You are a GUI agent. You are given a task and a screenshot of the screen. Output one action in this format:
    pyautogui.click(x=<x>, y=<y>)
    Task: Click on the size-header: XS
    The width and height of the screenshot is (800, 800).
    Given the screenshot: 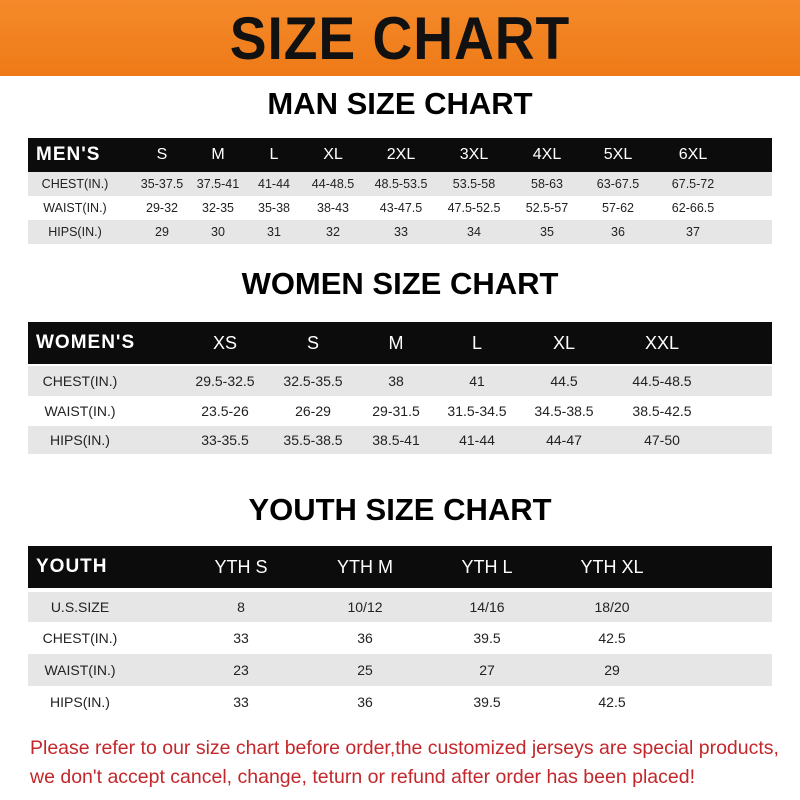 What is the action you would take?
    pyautogui.click(x=225, y=342)
    